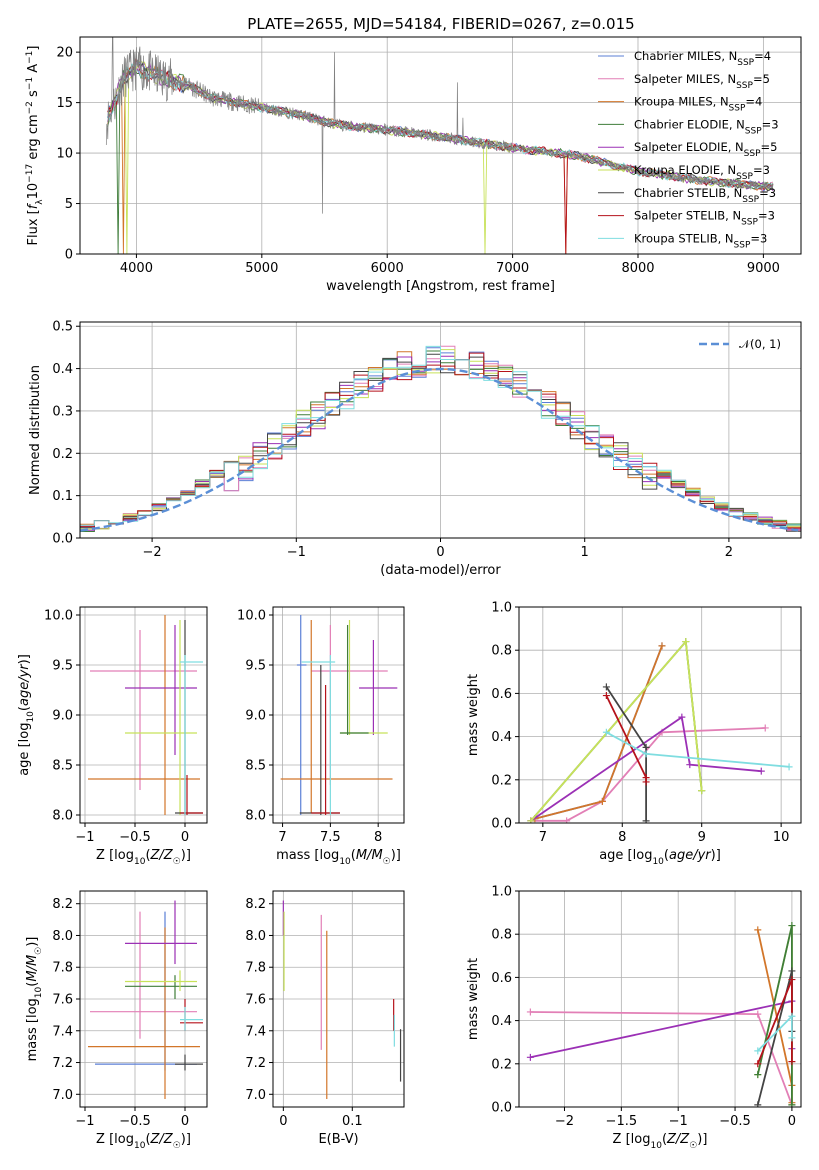  What do you see at coordinates (774, 1016) in the screenshot?
I see `weight-line-kroupa-miles` at bounding box center [774, 1016].